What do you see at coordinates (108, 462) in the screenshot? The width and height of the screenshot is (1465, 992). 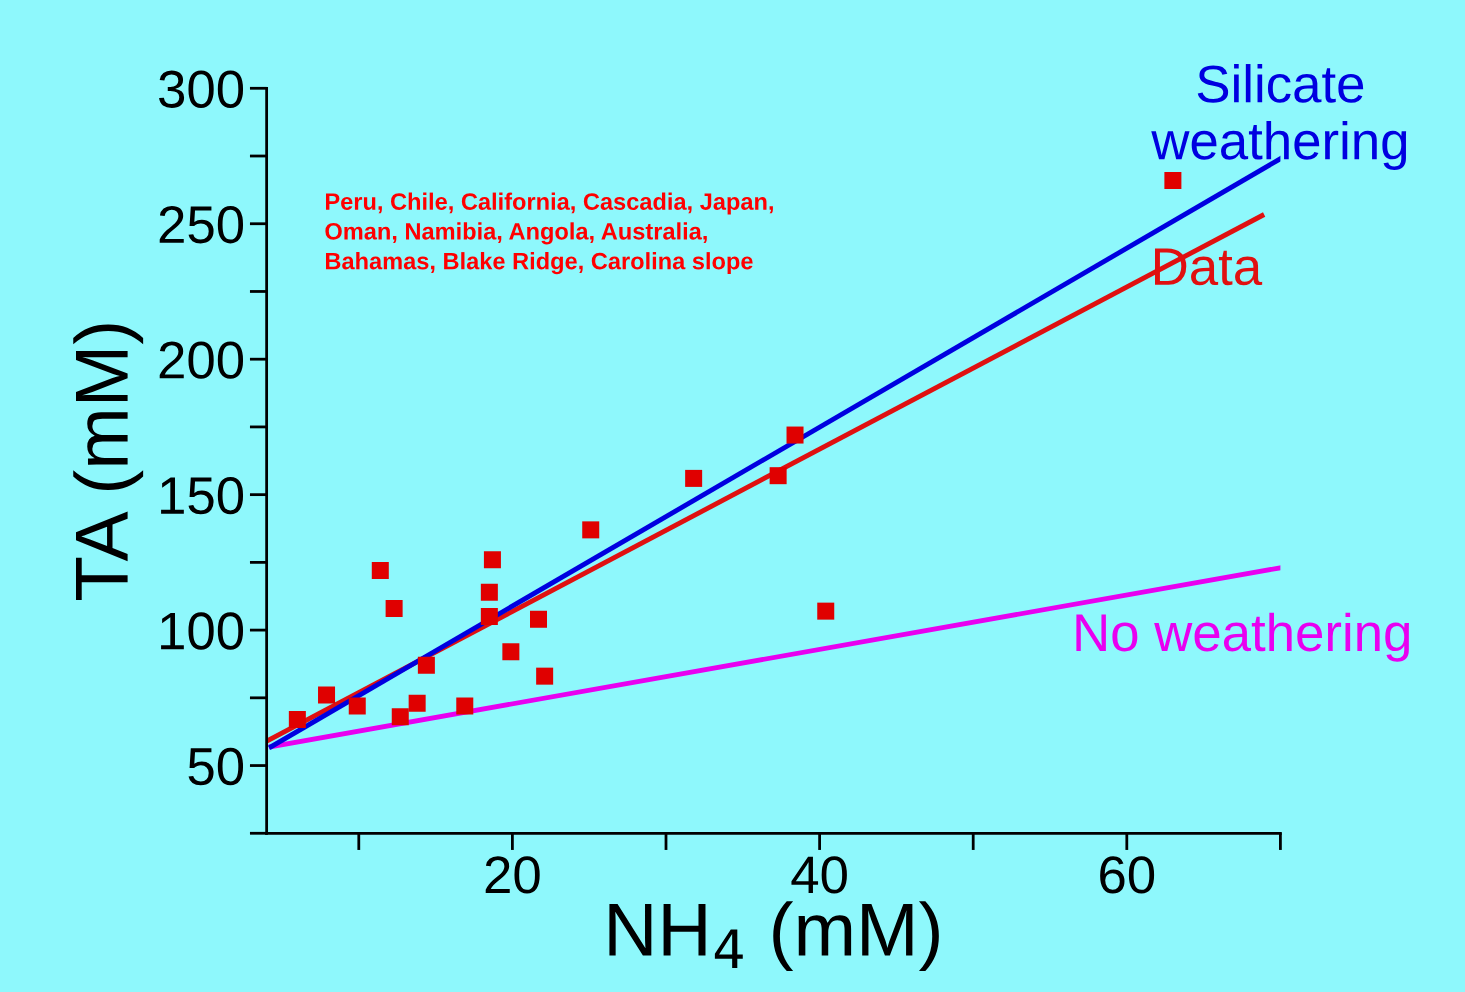 I see `y-axis-title: TA (mM)` at bounding box center [108, 462].